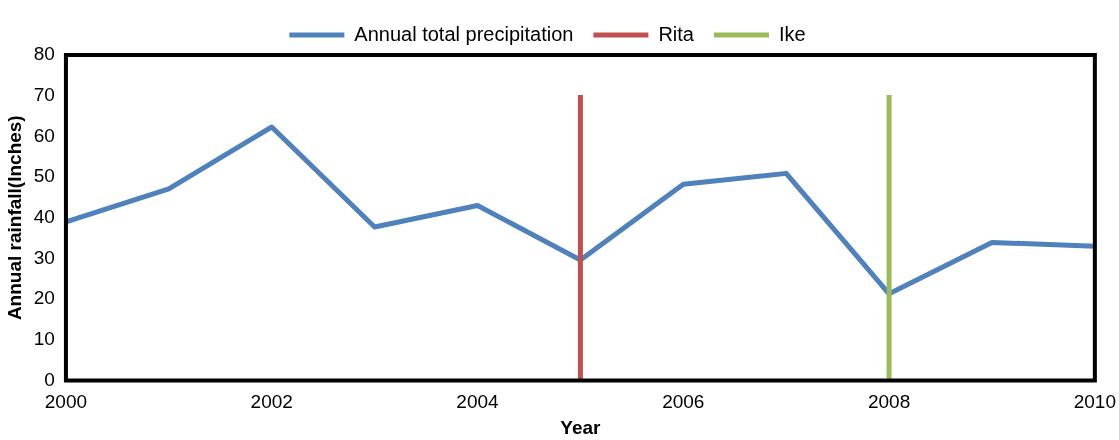 The image size is (1119, 440). What do you see at coordinates (44, 338) in the screenshot?
I see `y-tick-label: 10` at bounding box center [44, 338].